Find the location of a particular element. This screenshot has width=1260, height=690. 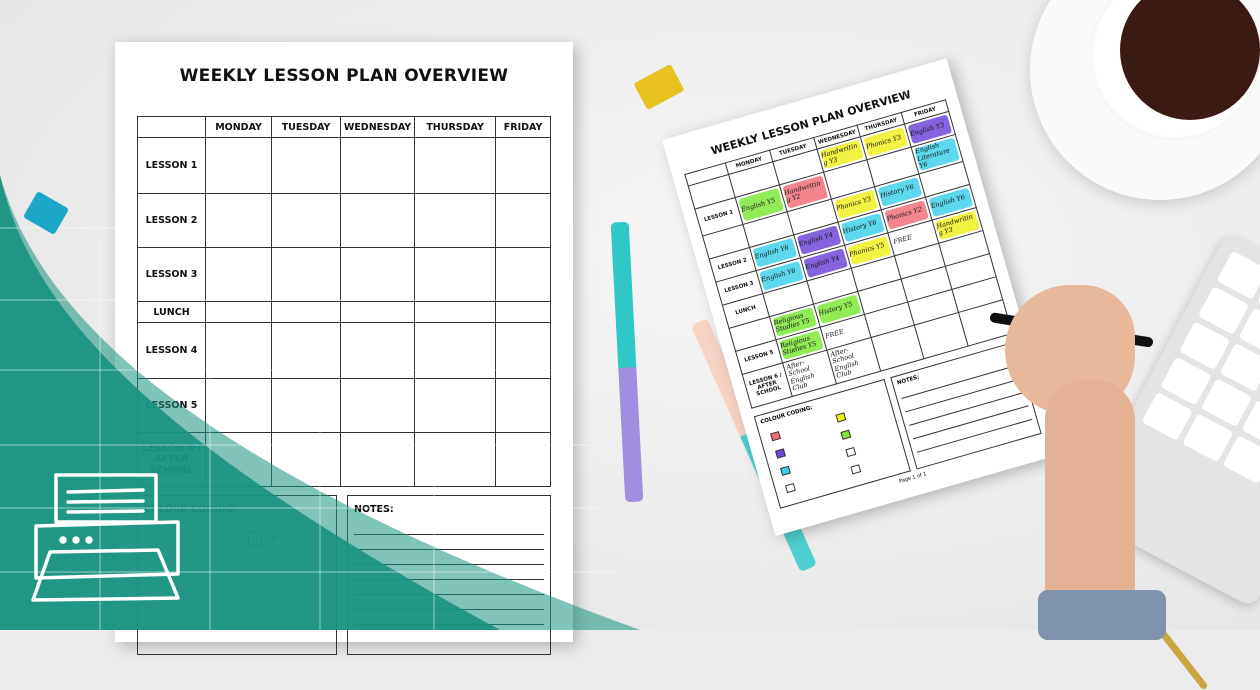

printer-icon is located at coordinates (105, 537).